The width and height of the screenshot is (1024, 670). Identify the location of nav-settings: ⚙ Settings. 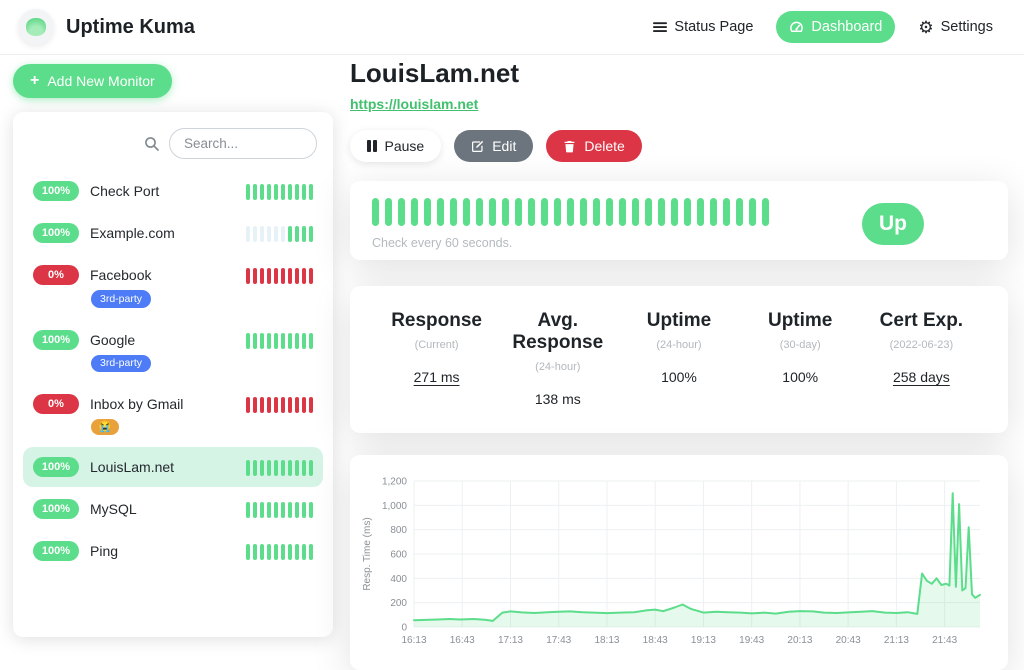
(955, 27).